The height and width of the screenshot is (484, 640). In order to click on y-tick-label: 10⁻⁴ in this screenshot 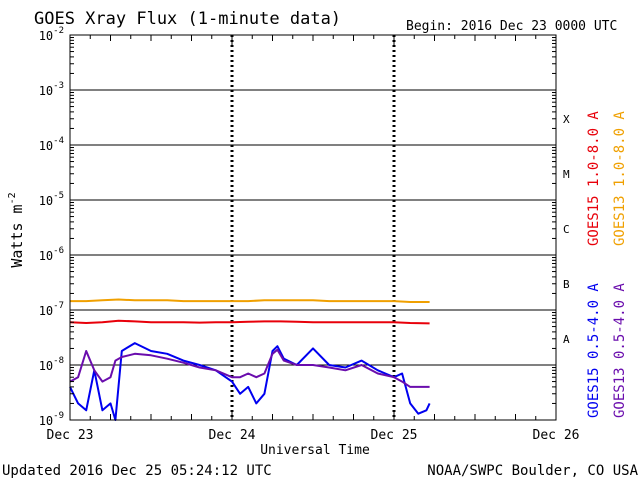, I will do `click(51, 144)`.